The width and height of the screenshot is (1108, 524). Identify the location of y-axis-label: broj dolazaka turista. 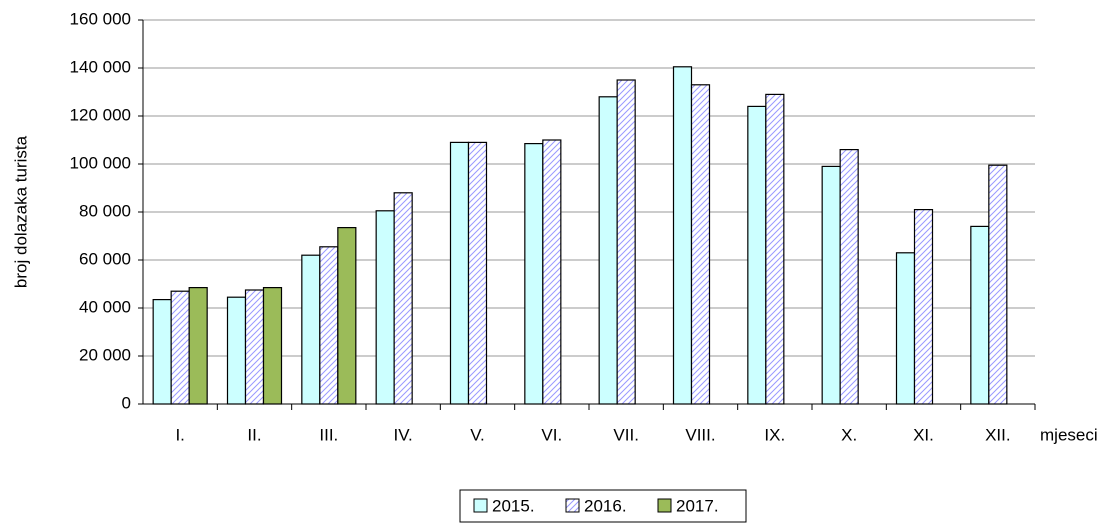
(20, 211).